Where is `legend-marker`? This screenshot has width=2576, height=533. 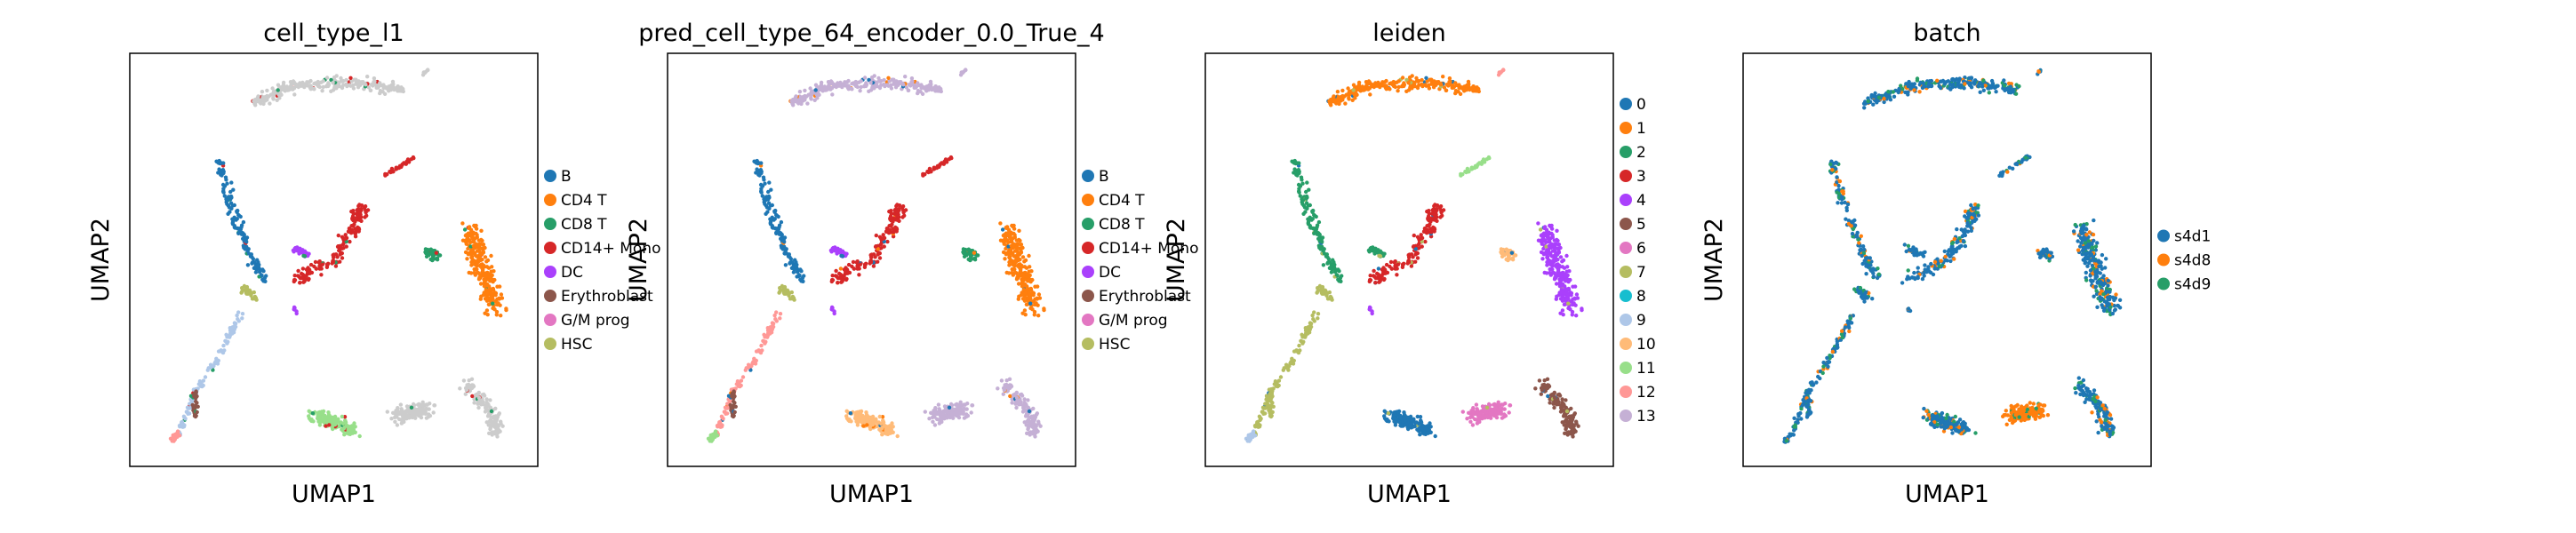
legend-marker is located at coordinates (1626, 224).